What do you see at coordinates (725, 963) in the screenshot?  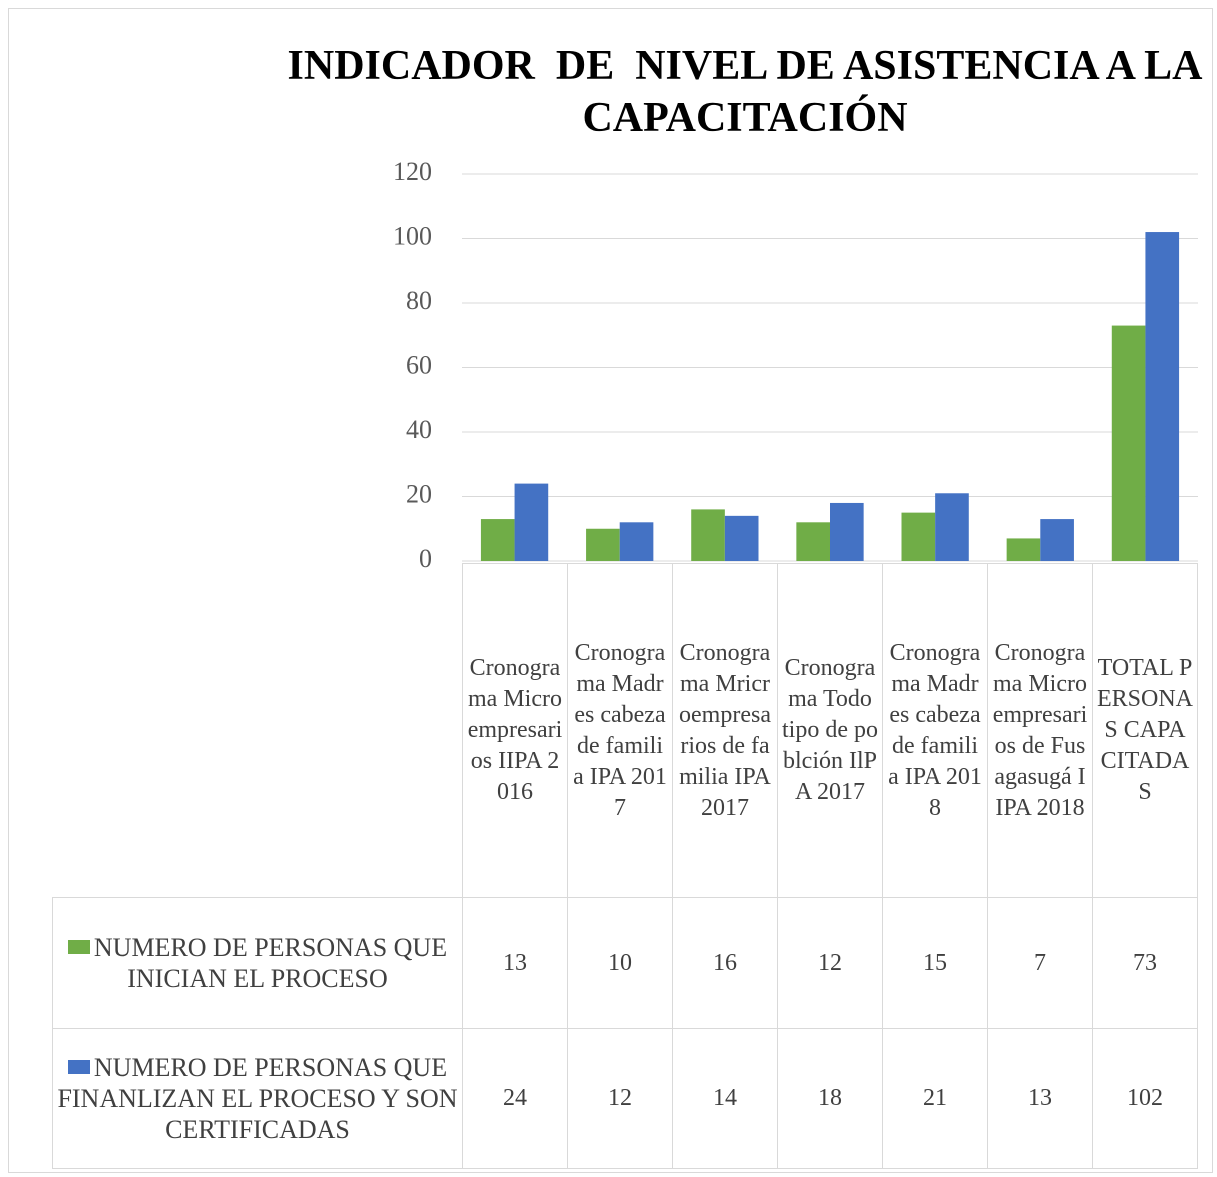 I see `value-cell: 16` at bounding box center [725, 963].